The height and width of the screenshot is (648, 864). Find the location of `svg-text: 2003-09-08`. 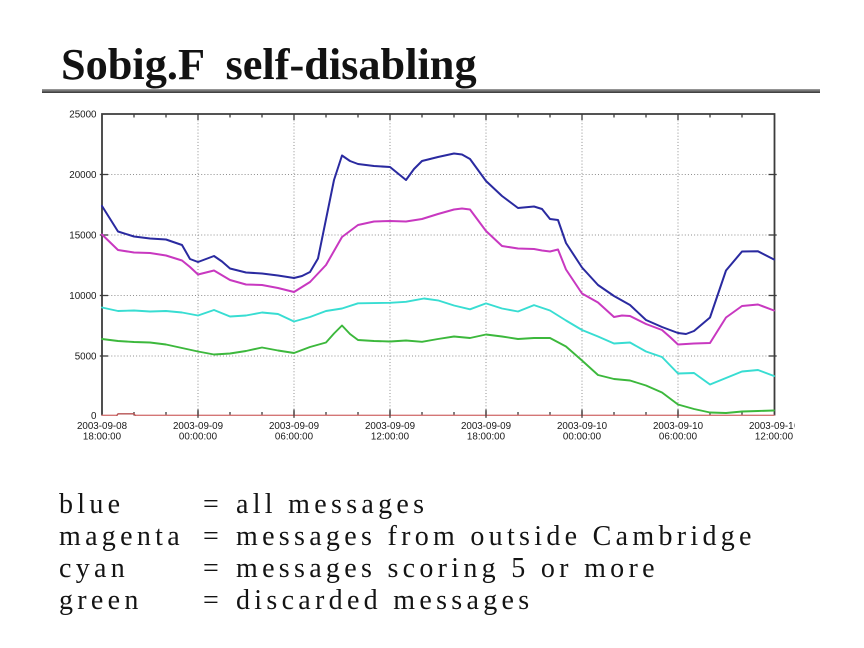

svg-text: 2003-09-08 is located at coordinates (102, 426).